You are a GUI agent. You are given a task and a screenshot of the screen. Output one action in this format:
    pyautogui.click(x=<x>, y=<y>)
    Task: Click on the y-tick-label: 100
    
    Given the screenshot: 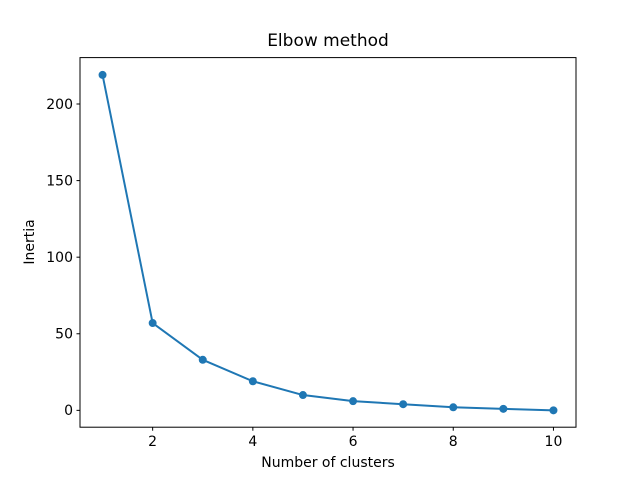 What is the action you would take?
    pyautogui.click(x=59, y=258)
    